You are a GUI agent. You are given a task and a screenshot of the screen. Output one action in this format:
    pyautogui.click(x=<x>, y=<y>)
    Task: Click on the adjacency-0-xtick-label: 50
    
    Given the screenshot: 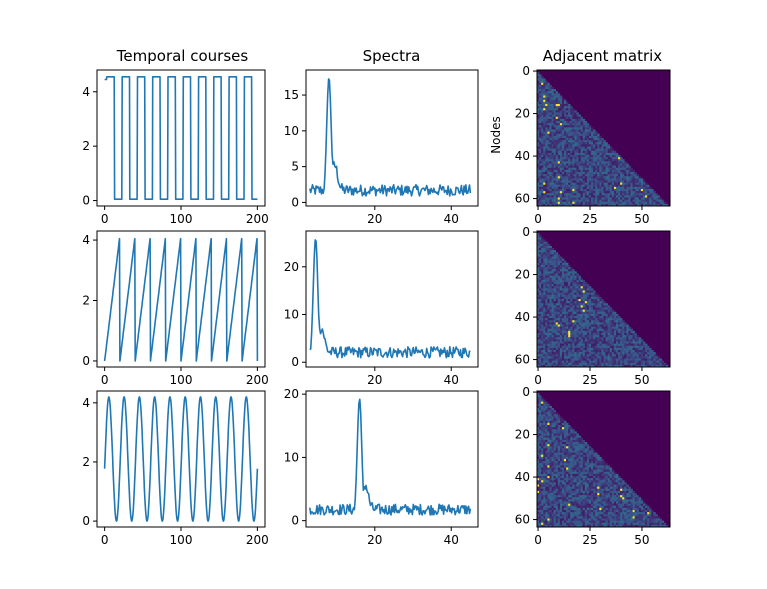 What is the action you would take?
    pyautogui.click(x=641, y=219)
    